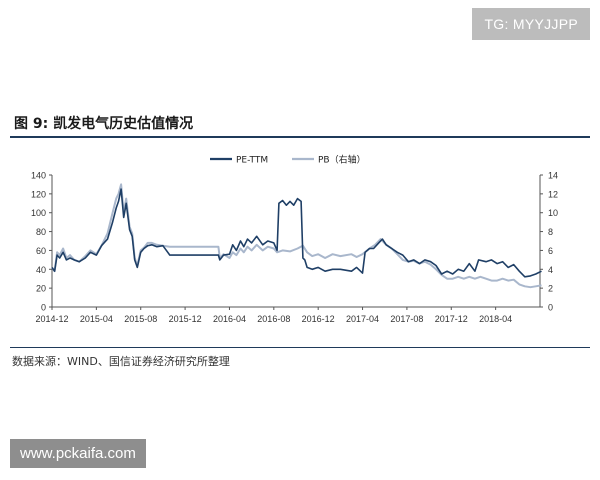 This screenshot has height=480, width=600. I want to click on y-tick-label-left: 20, so click(41, 289).